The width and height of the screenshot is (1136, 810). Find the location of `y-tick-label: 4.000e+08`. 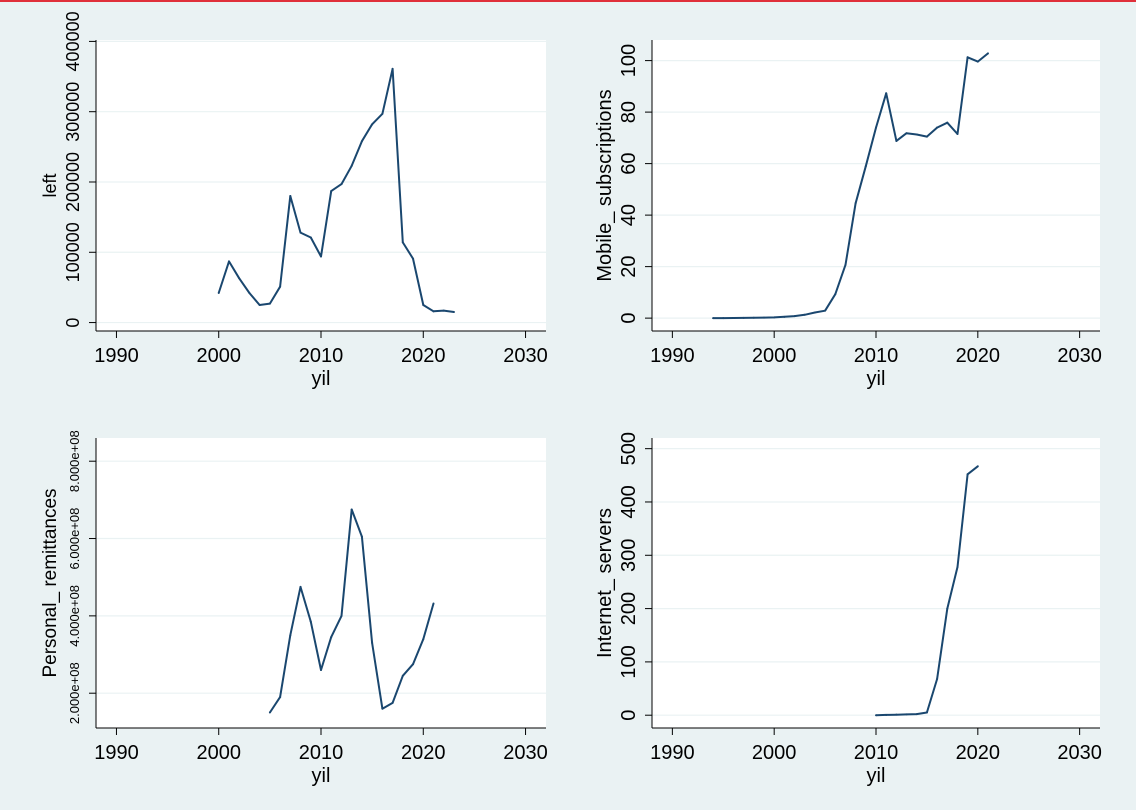

y-tick-label: 4.000e+08 is located at coordinates (74, 616).